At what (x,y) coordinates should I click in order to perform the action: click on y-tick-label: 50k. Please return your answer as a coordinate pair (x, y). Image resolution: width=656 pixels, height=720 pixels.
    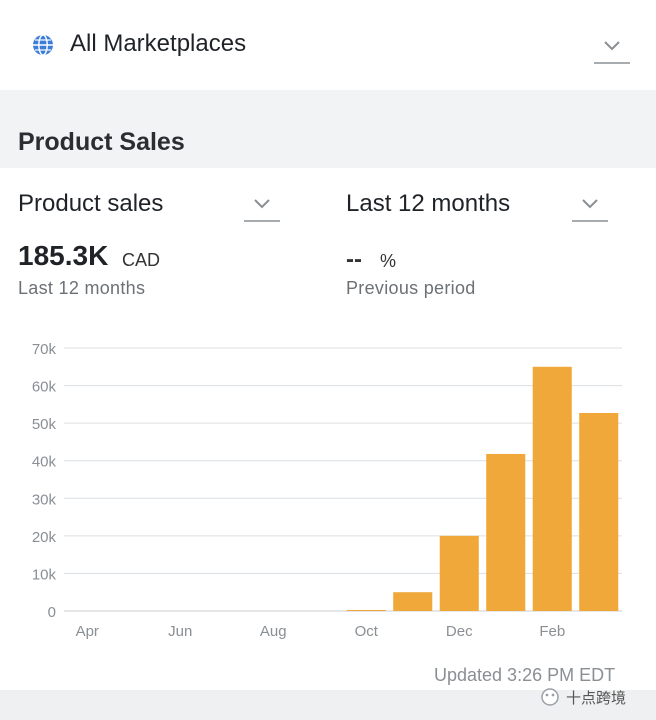
    Looking at the image, I should click on (44, 424).